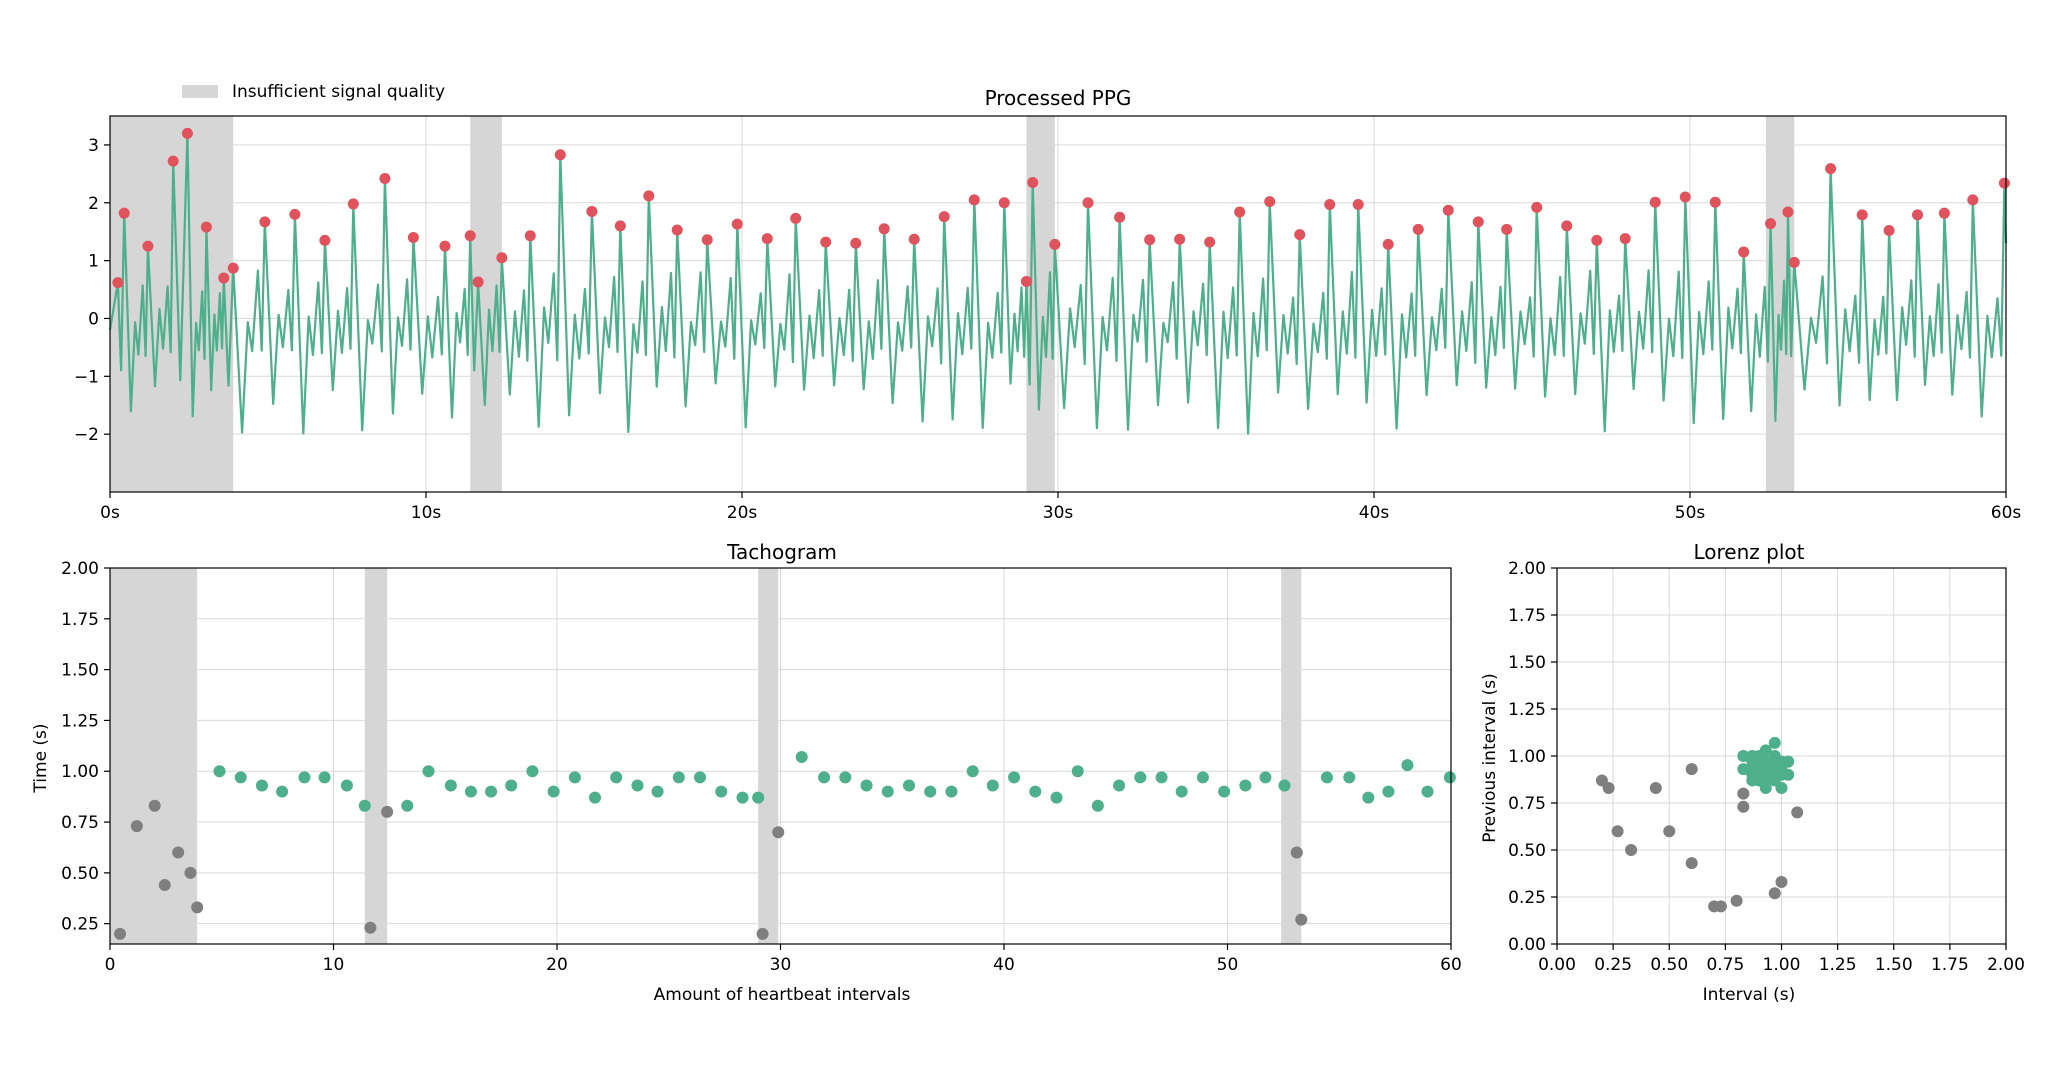 This screenshot has width=2048, height=1067. What do you see at coordinates (80, 874) in the screenshot?
I see `y-tick-label: 0.50` at bounding box center [80, 874].